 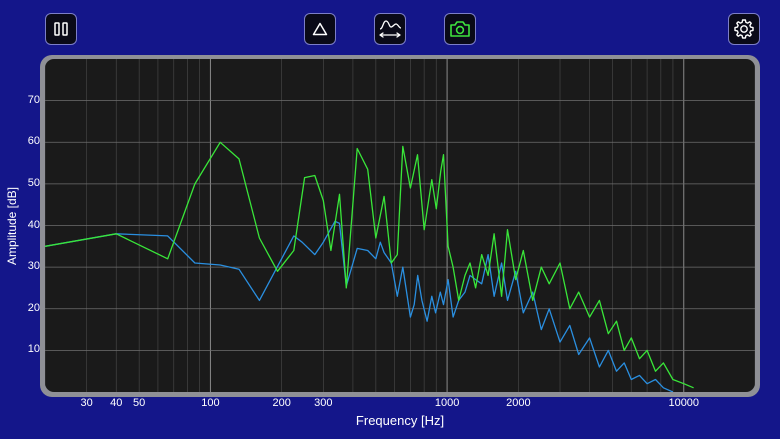 I want to click on snapshot-button, so click(x=460, y=29).